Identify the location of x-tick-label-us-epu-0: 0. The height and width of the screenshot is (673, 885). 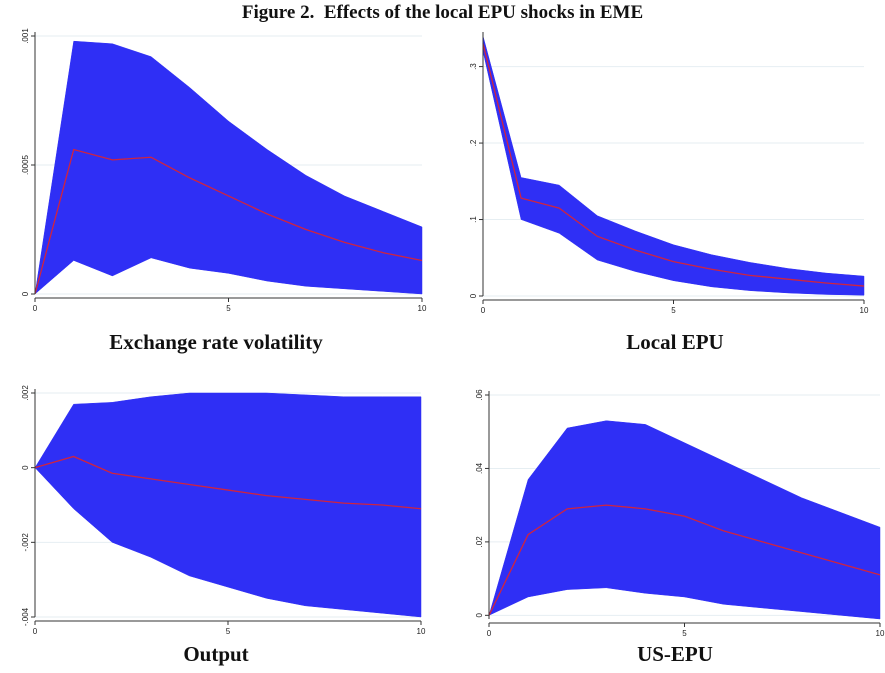
(489, 633).